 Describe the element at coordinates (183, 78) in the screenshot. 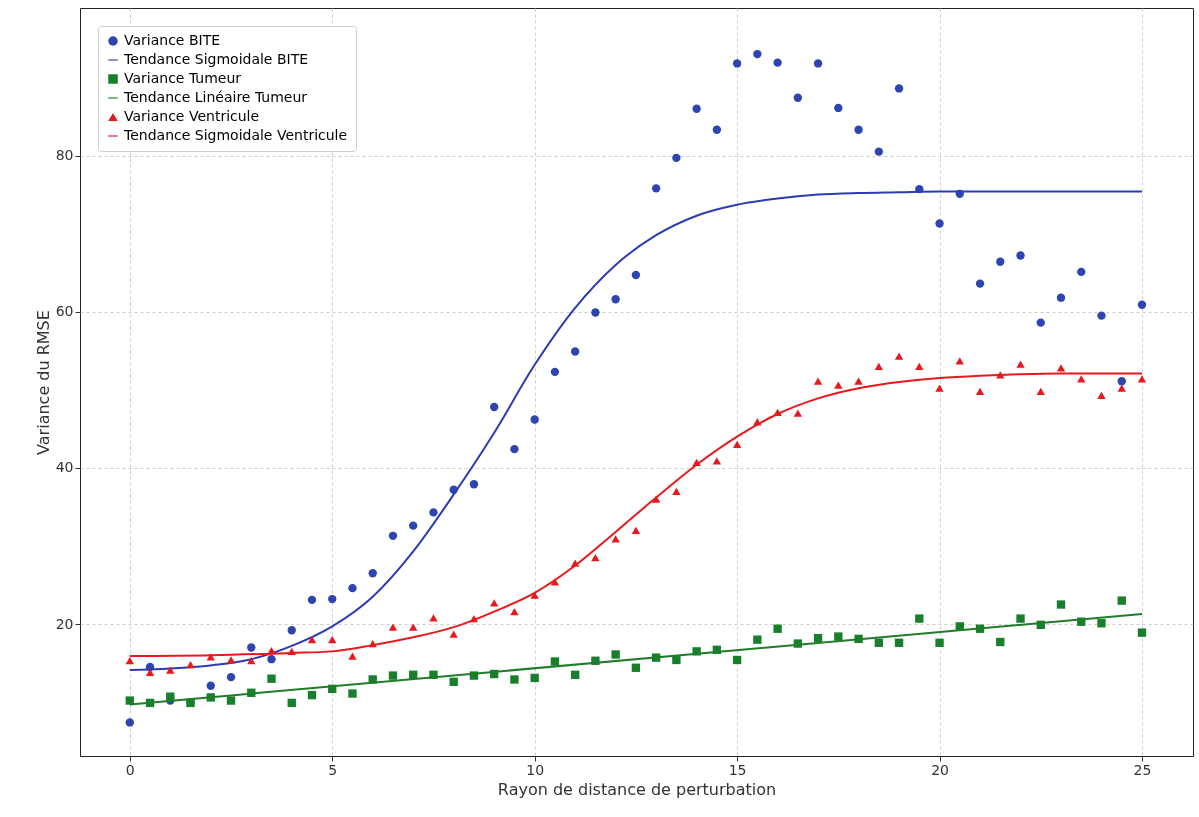

I see `legend-label: Variance Tumeur` at that location.